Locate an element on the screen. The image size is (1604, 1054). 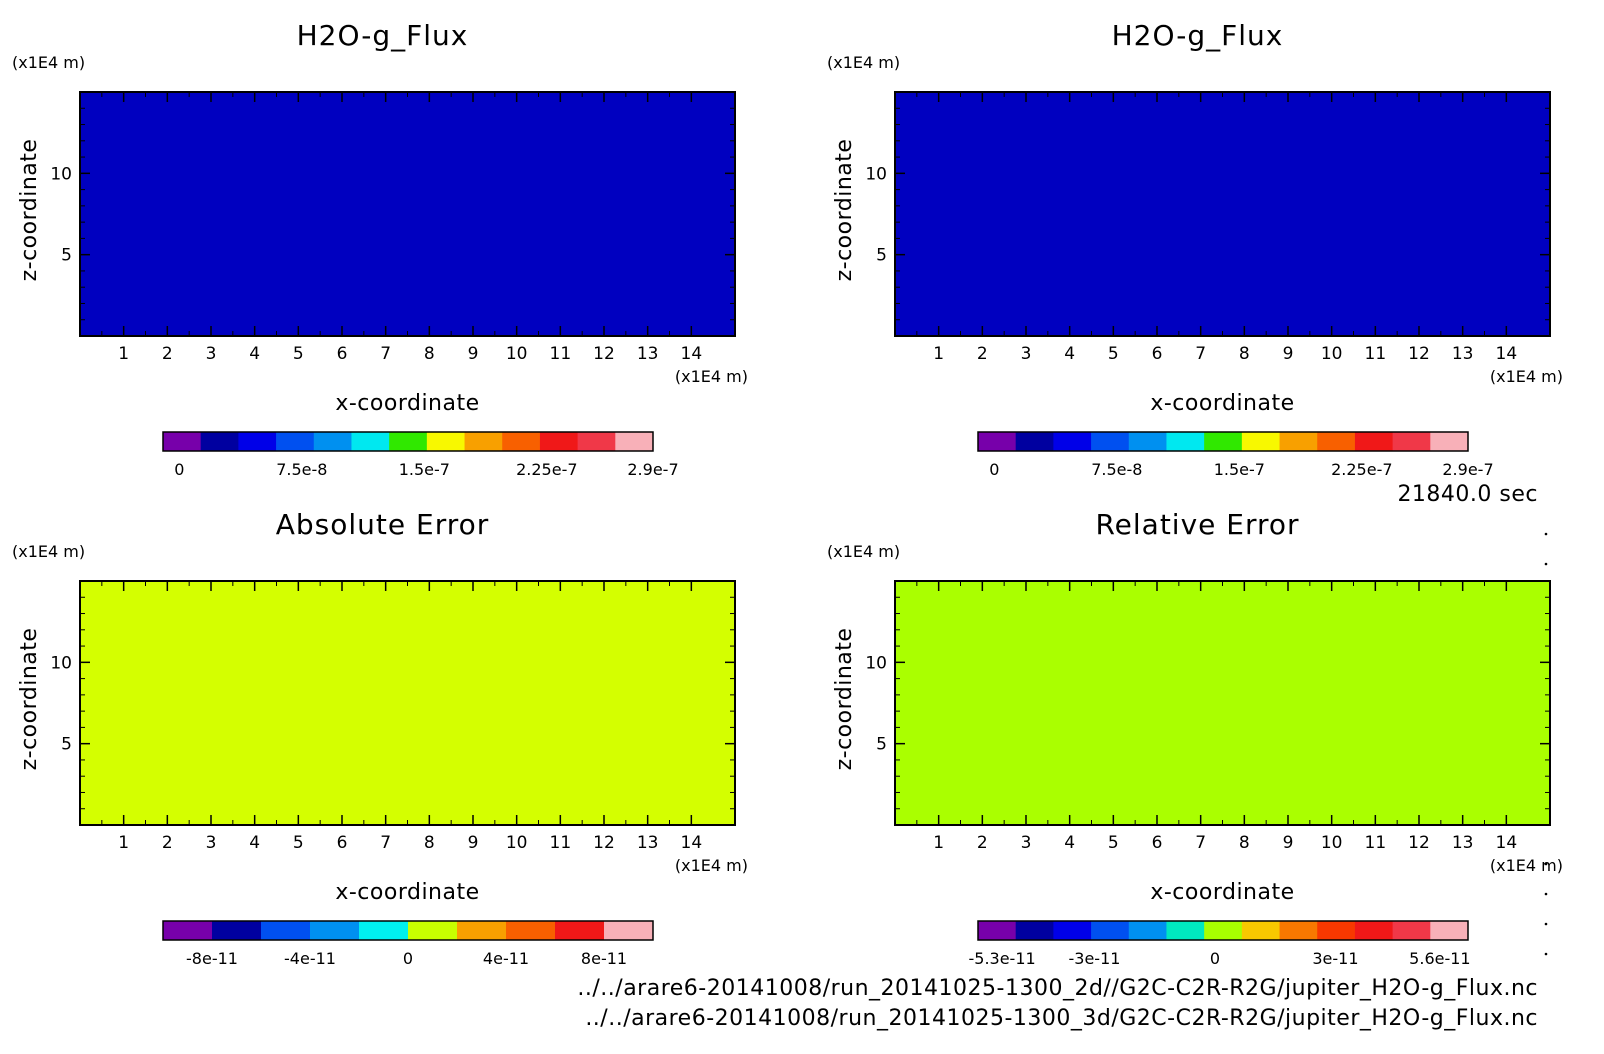
colorbar-tick-label: -4e-11 is located at coordinates (310, 958).